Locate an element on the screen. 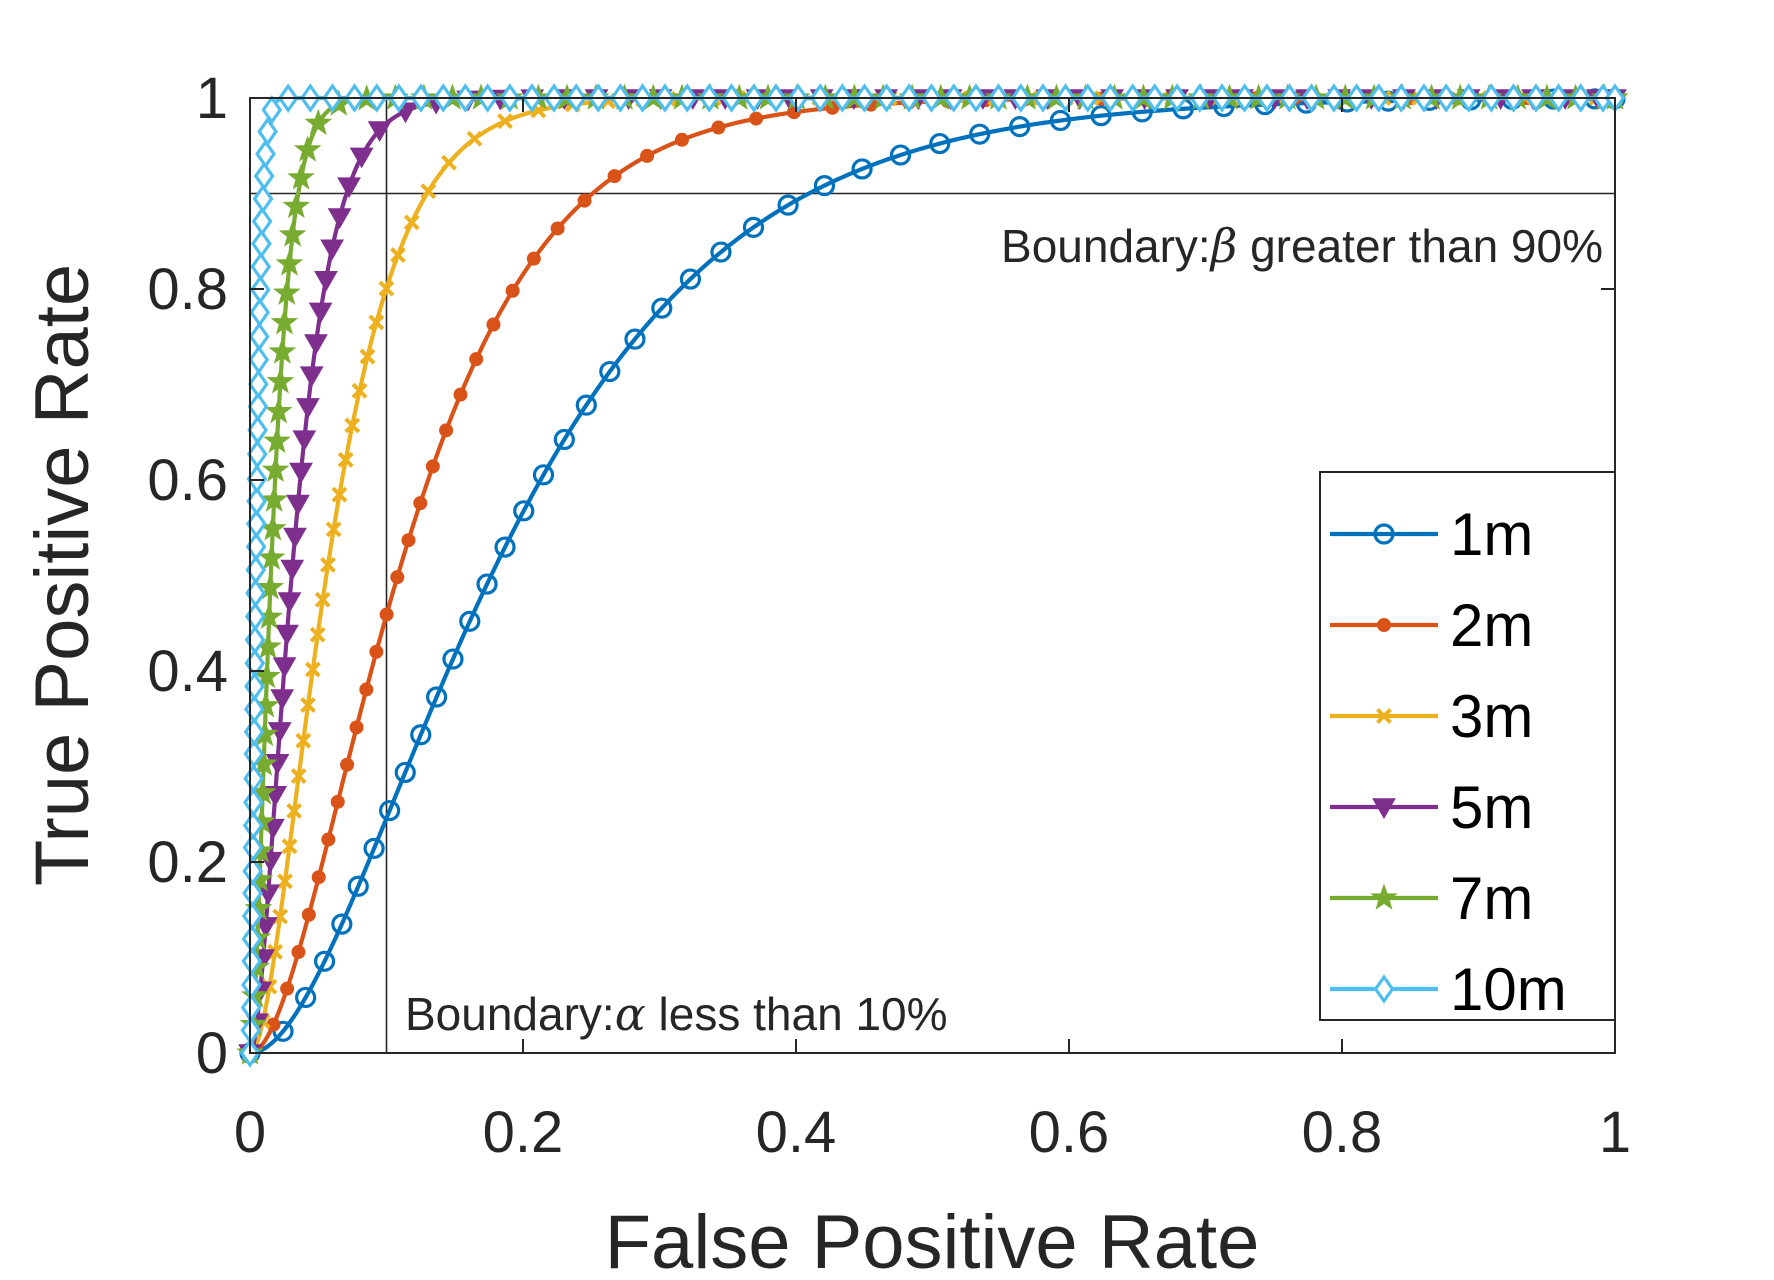 The height and width of the screenshot is (1280, 1774). legend-label: 2m is located at coordinates (1491, 625).